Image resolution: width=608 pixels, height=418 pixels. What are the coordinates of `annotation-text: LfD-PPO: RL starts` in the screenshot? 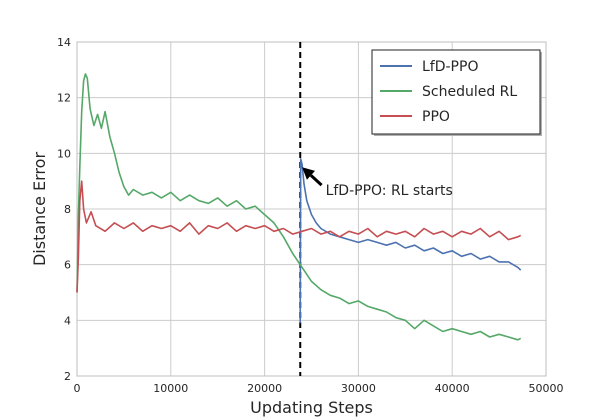 It's located at (389, 191).